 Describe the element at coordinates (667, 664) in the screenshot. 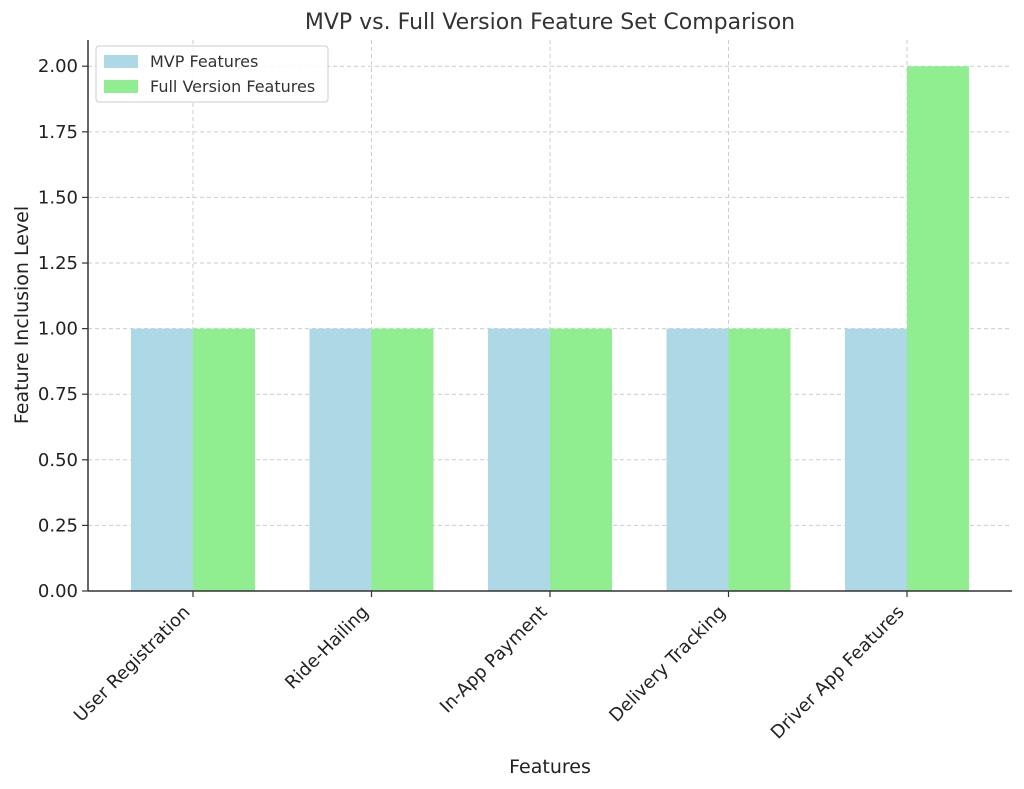

I see `x-tick-label: Delivery Tracking` at that location.